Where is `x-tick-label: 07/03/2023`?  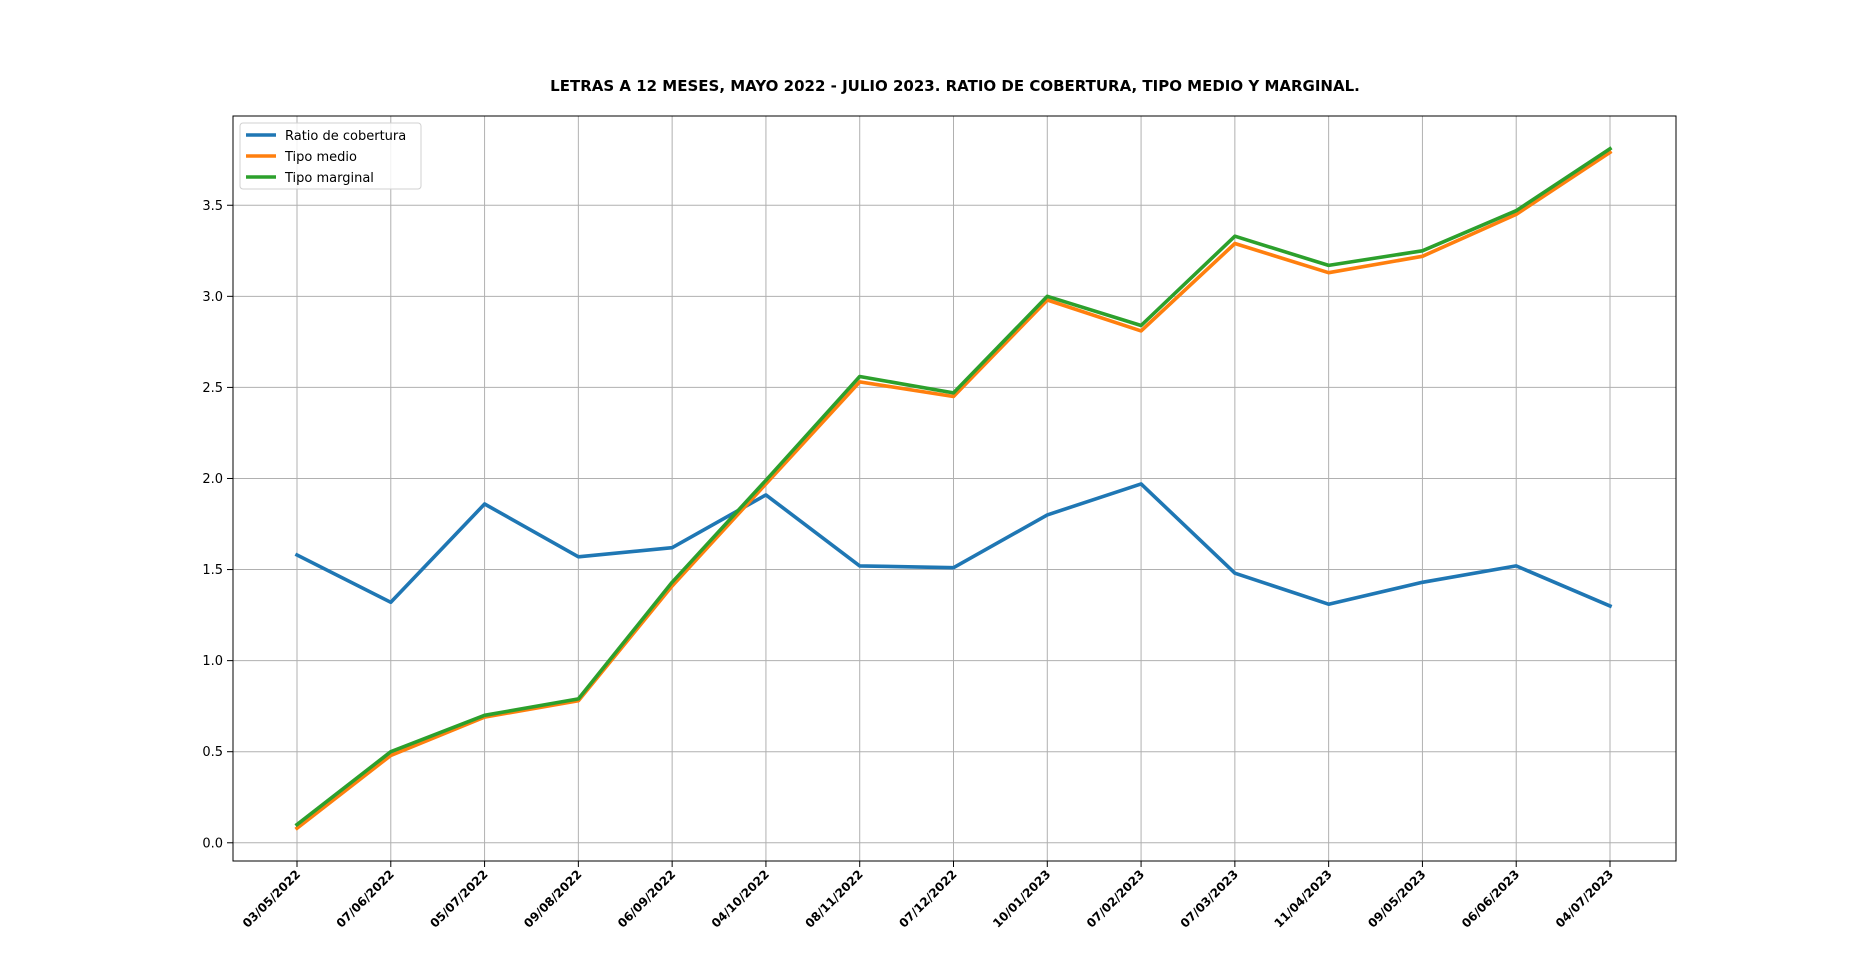 x-tick-label: 07/03/2023 is located at coordinates (1209, 898).